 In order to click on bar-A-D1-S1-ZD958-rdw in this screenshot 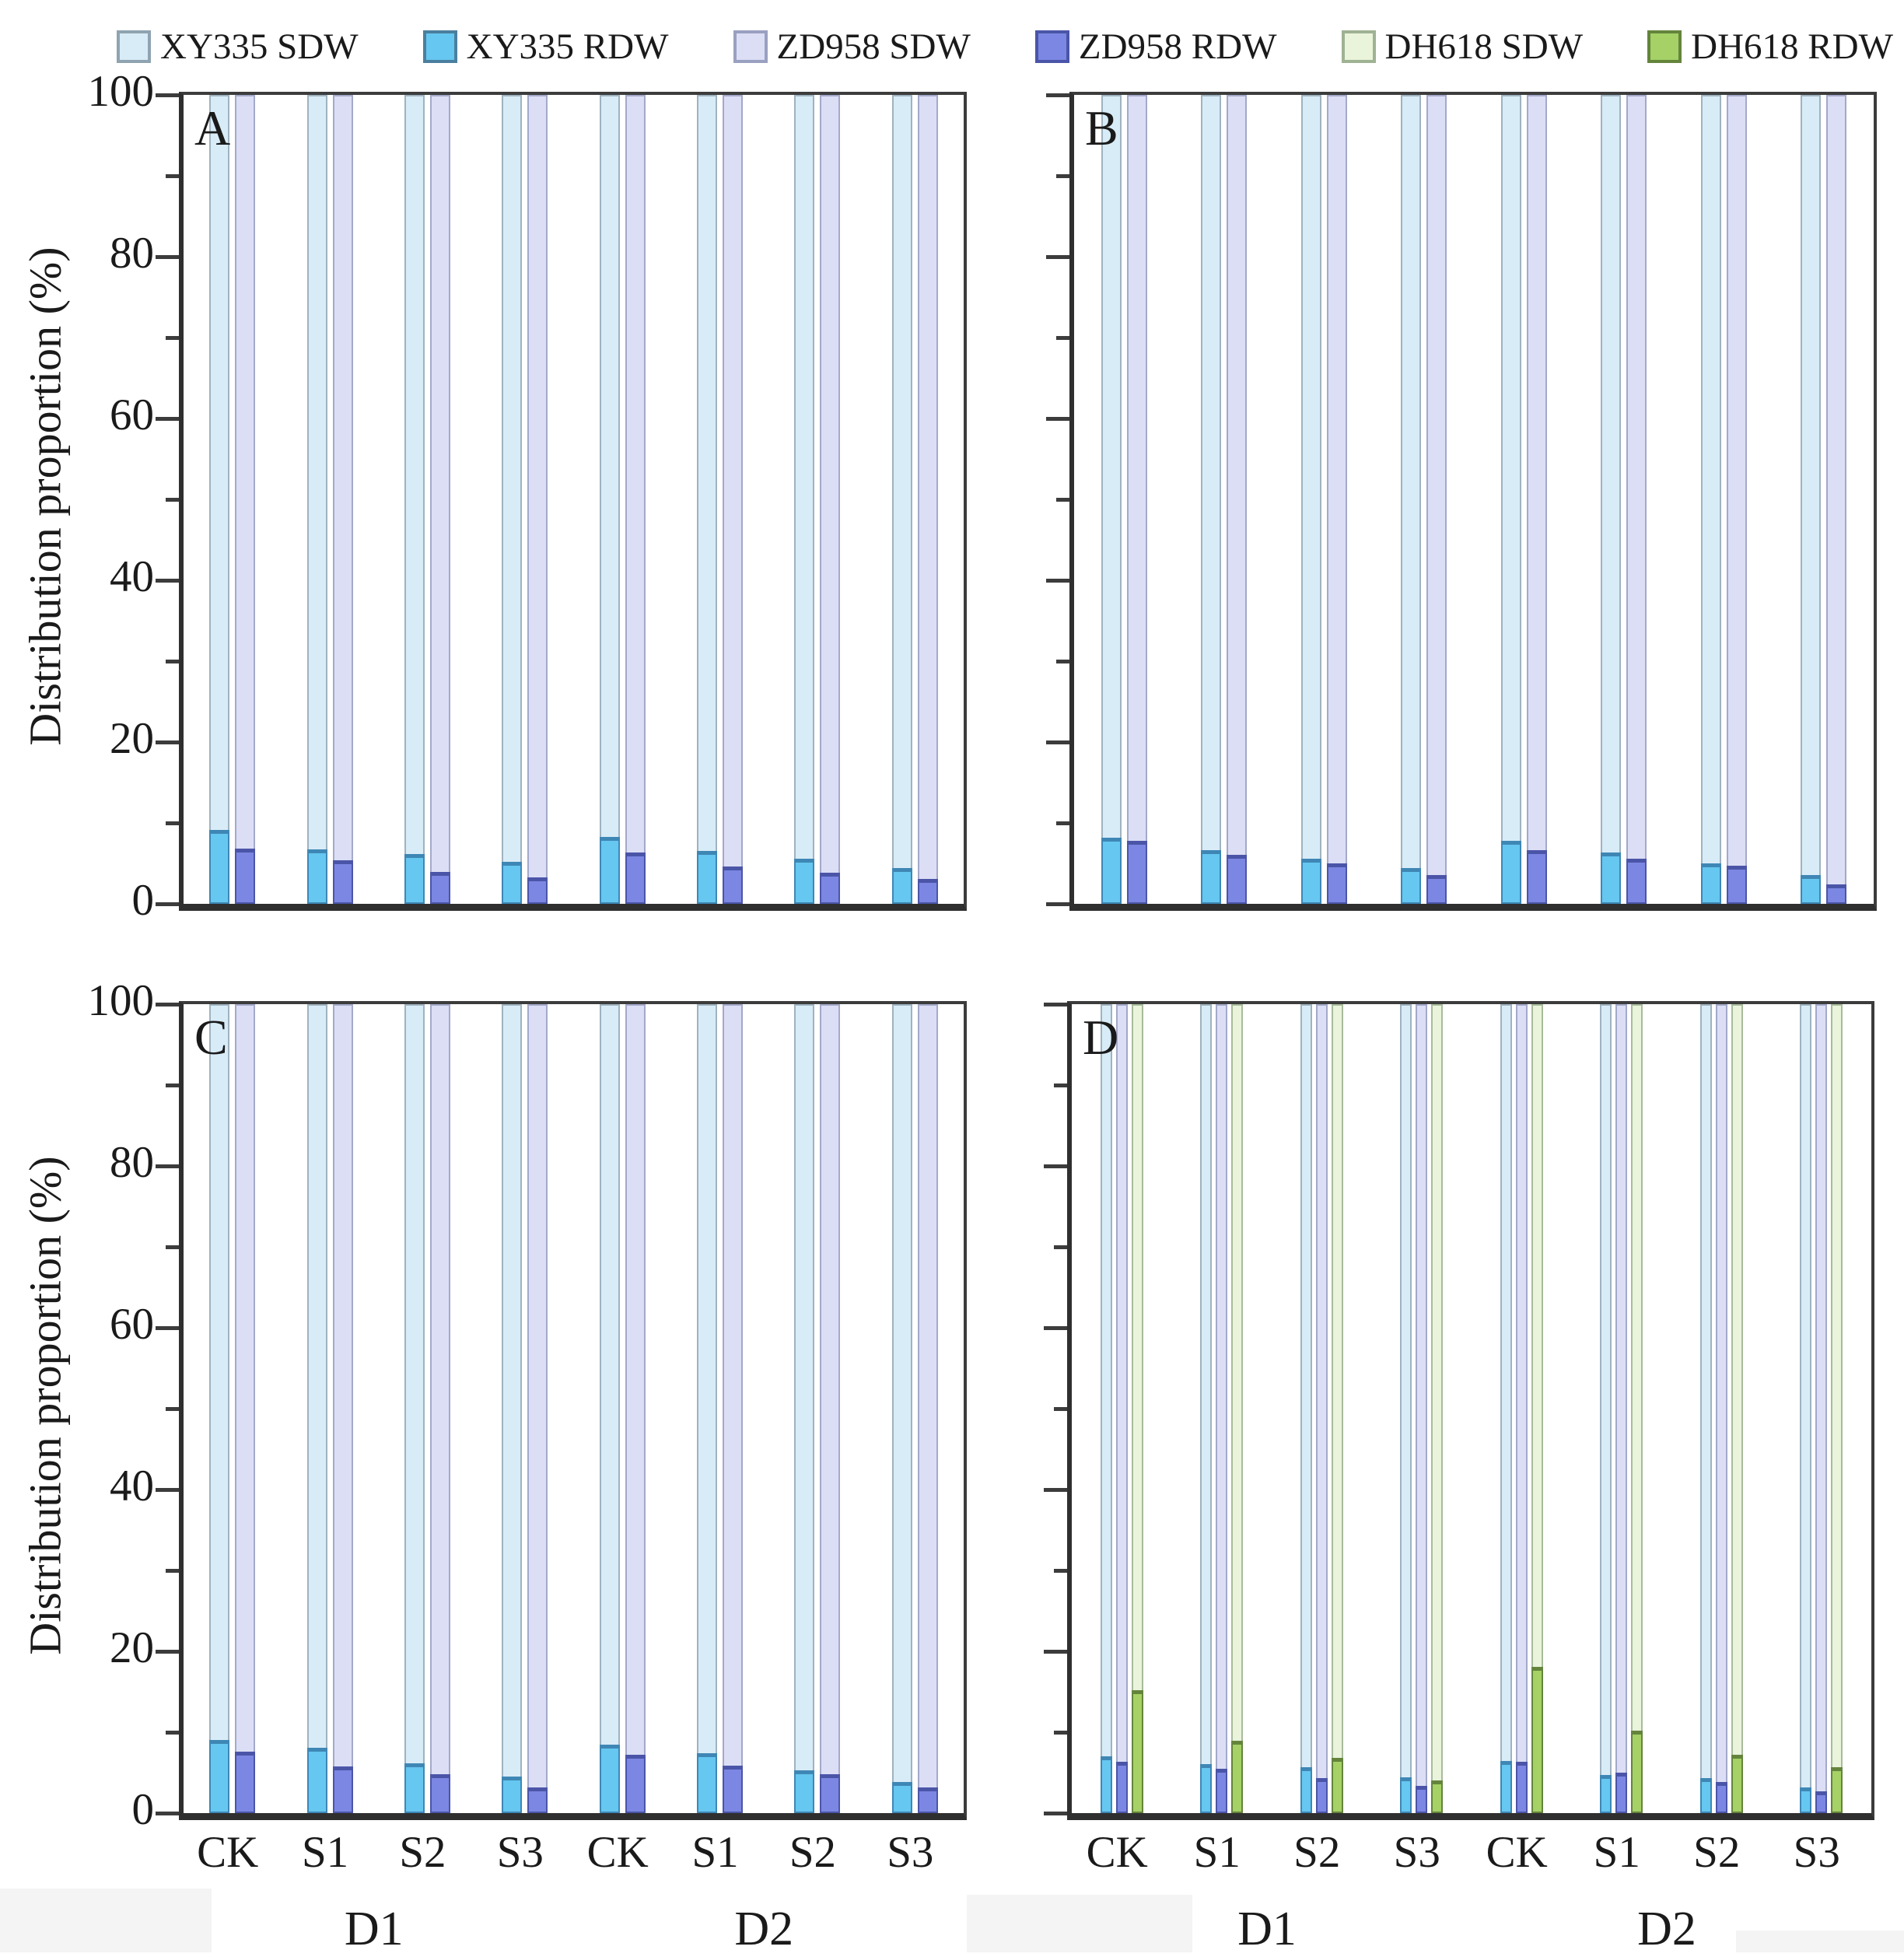, I will do `click(343, 882)`.